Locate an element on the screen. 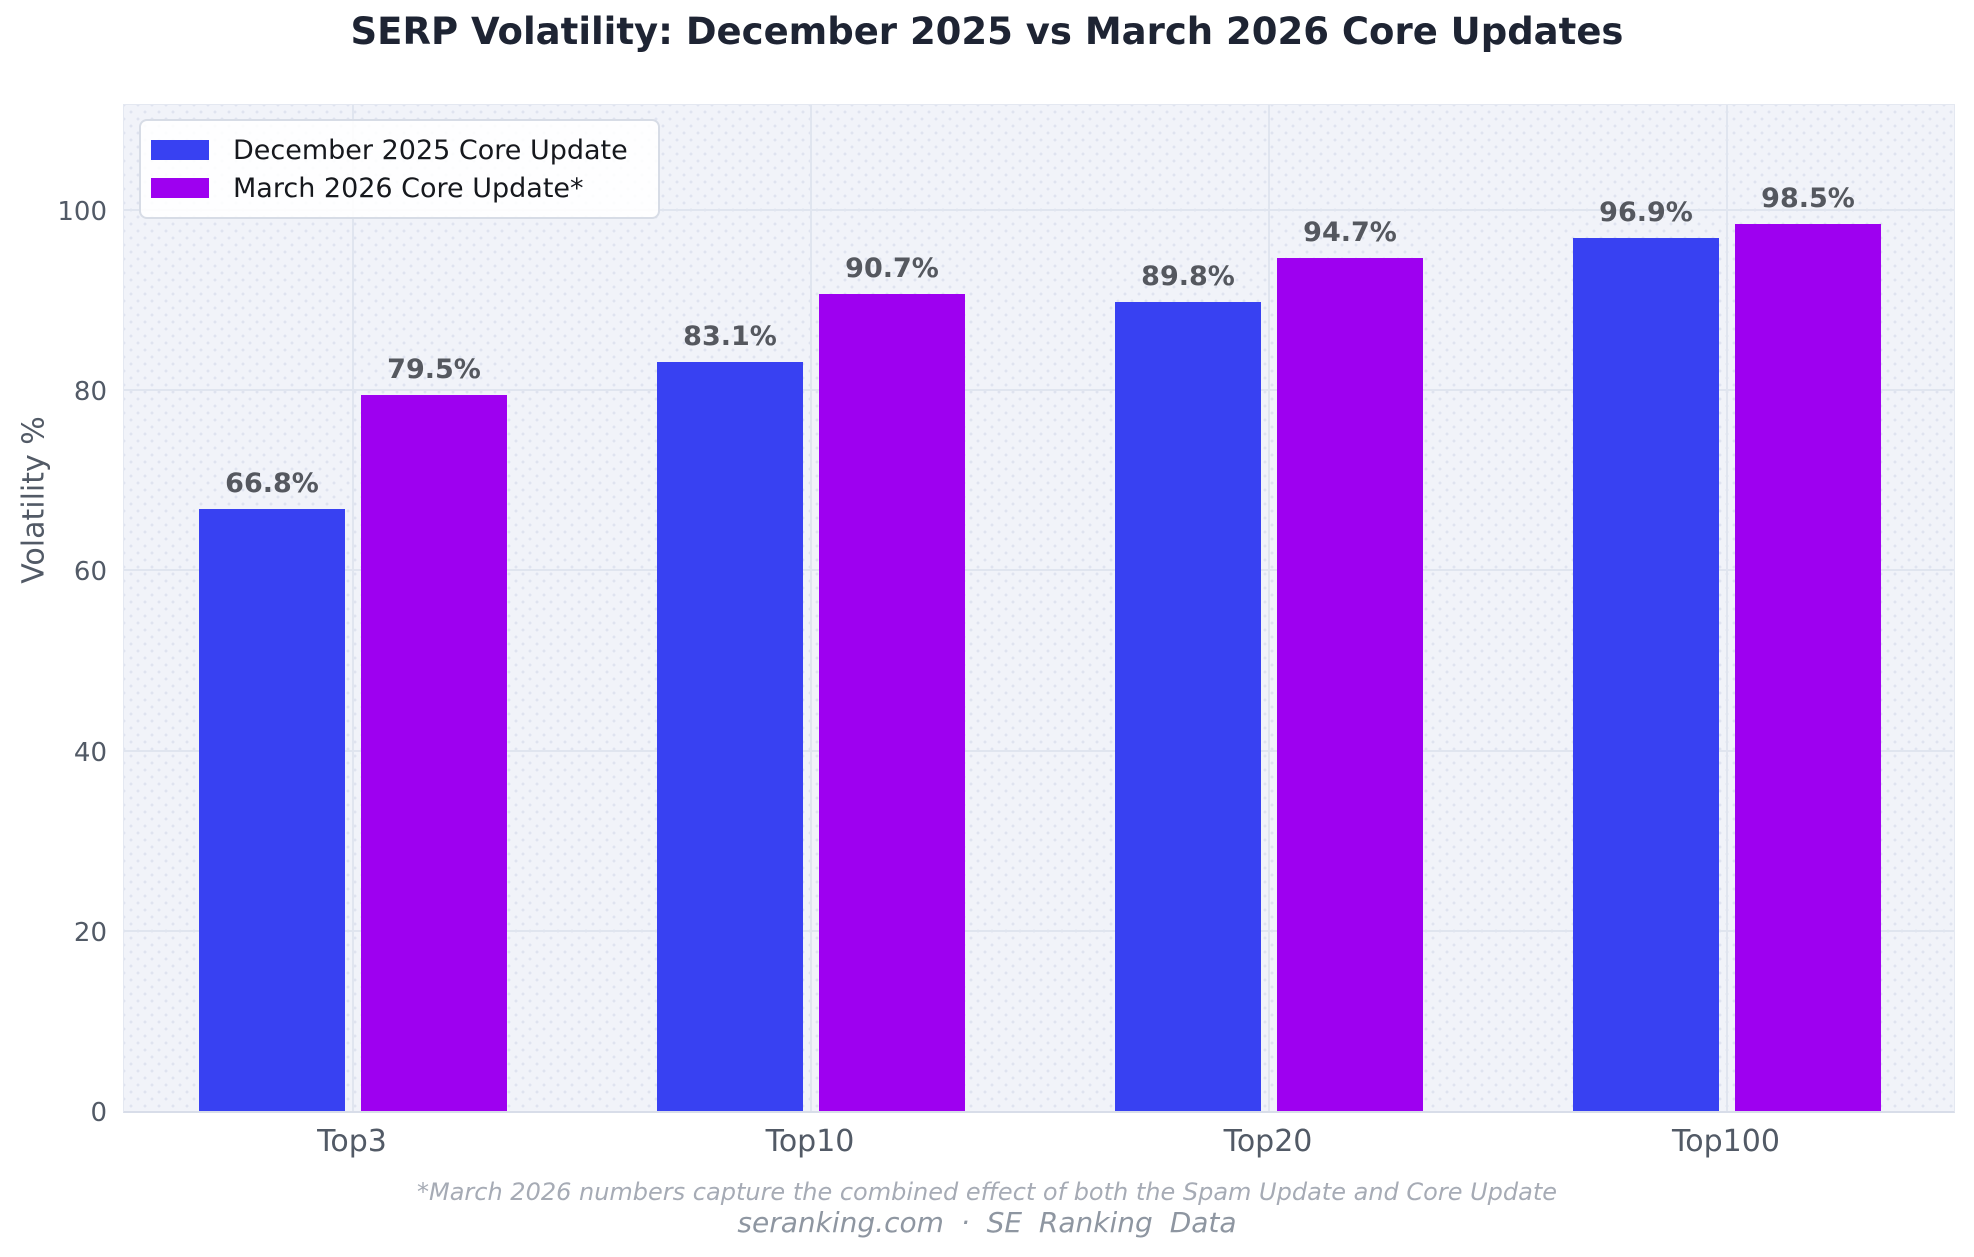 The image size is (1974, 1257). legend-swatch-december-2025 is located at coordinates (180, 150).